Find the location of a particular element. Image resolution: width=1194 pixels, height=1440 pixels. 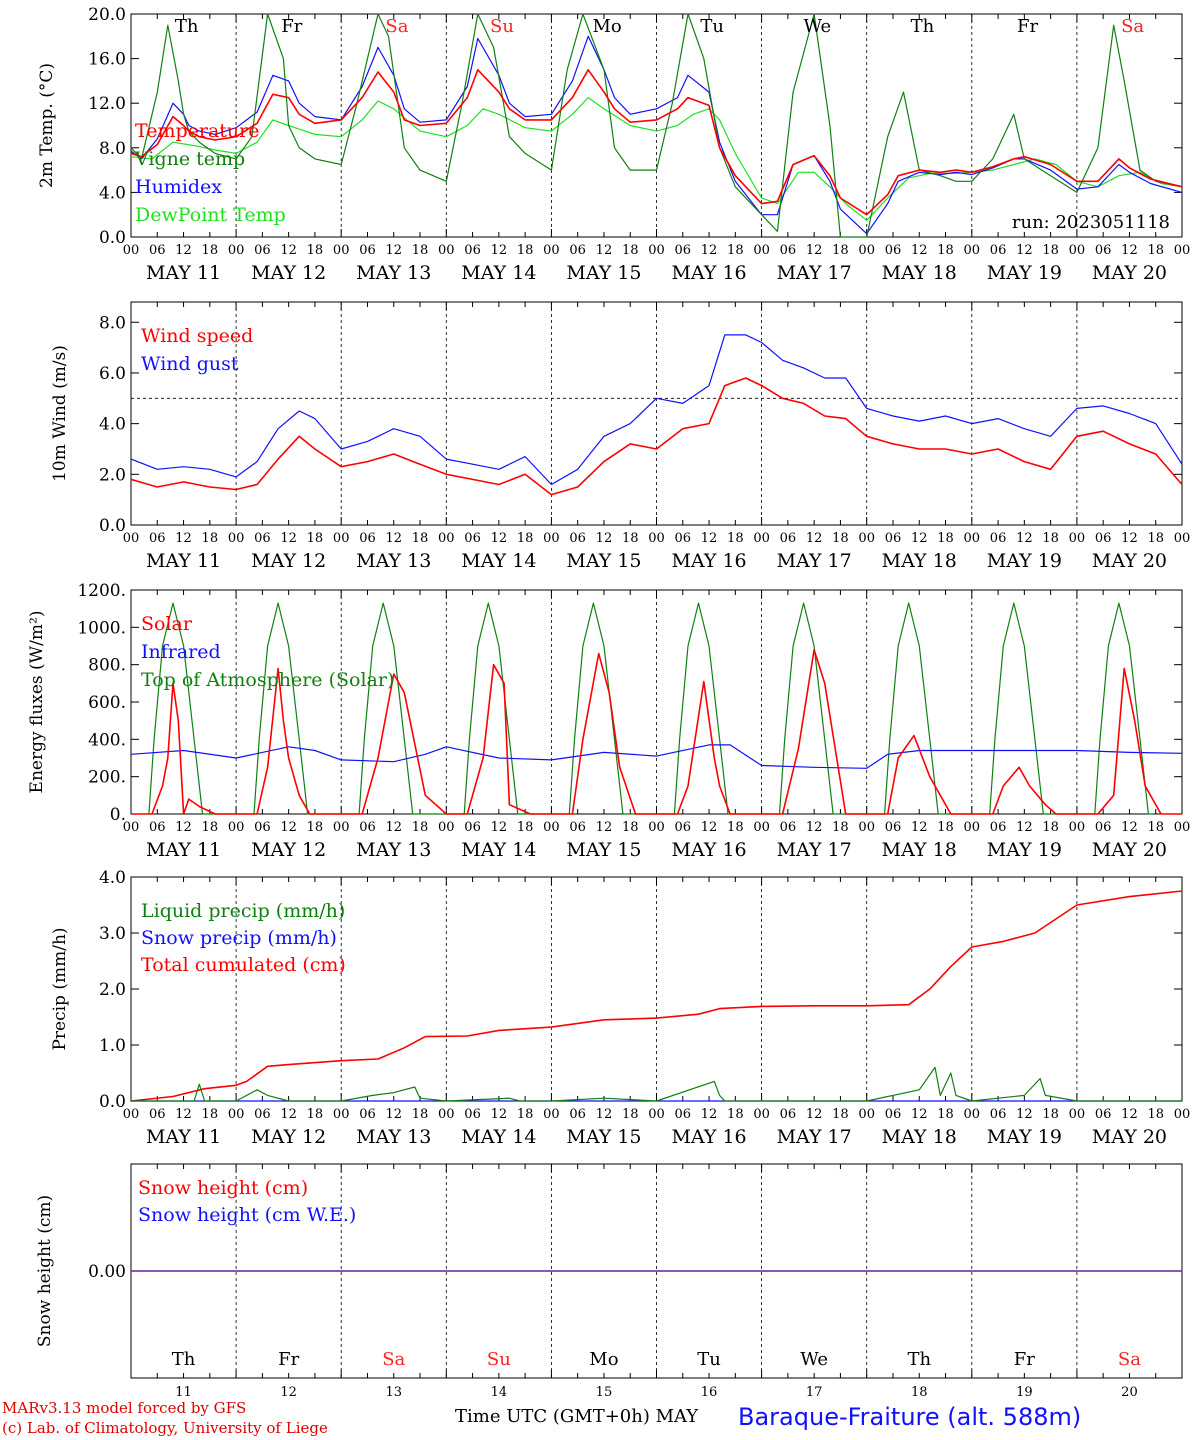

y-tick-label: 200. is located at coordinates (107, 778).